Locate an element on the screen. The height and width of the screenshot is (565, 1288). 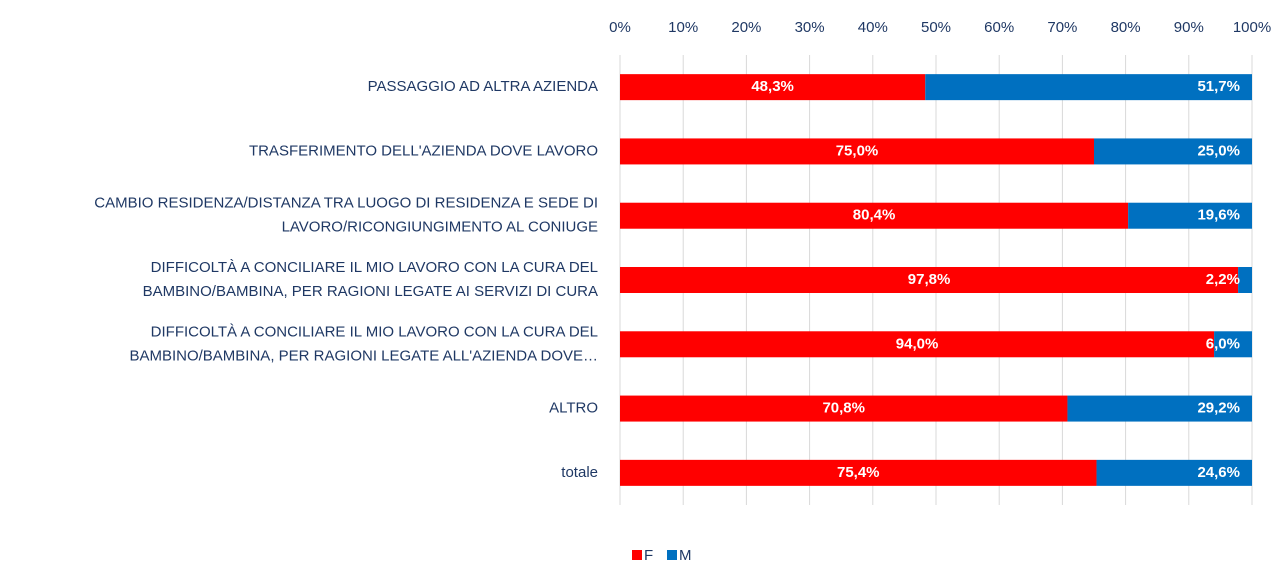
value-label: 2,2% is located at coordinates (1223, 279).